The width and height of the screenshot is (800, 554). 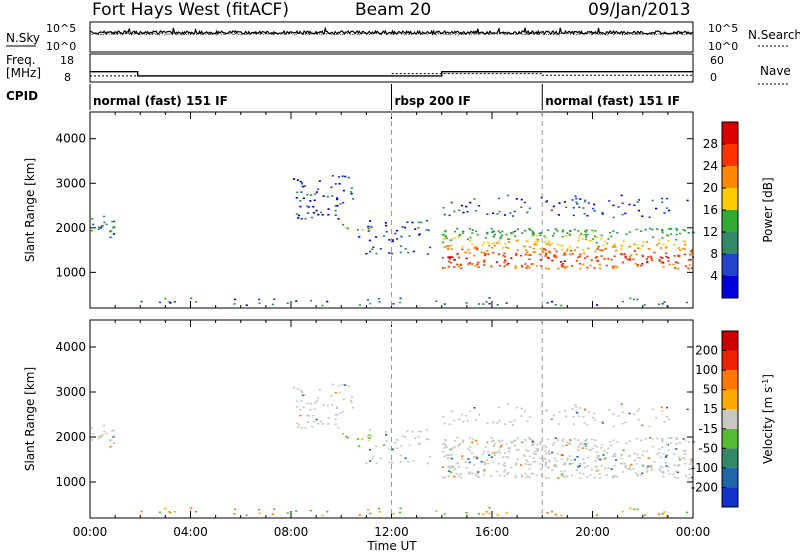 What do you see at coordinates (717, 60) in the screenshot?
I see `nave-tick-high: 60` at bounding box center [717, 60].